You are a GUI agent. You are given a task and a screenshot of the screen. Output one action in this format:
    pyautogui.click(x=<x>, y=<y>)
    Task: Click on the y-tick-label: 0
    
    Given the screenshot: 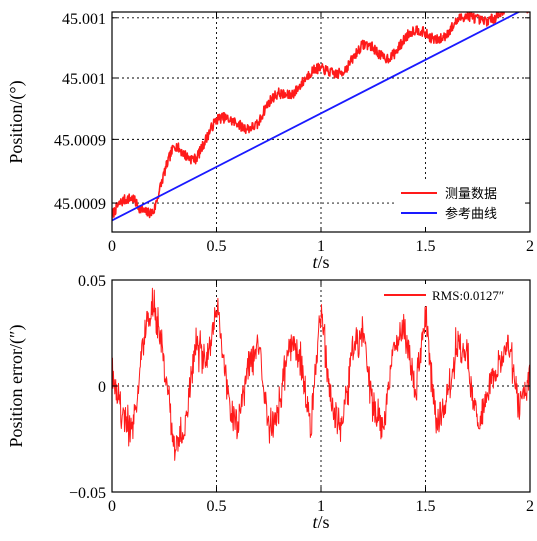 What is the action you would take?
    pyautogui.click(x=102, y=387)
    